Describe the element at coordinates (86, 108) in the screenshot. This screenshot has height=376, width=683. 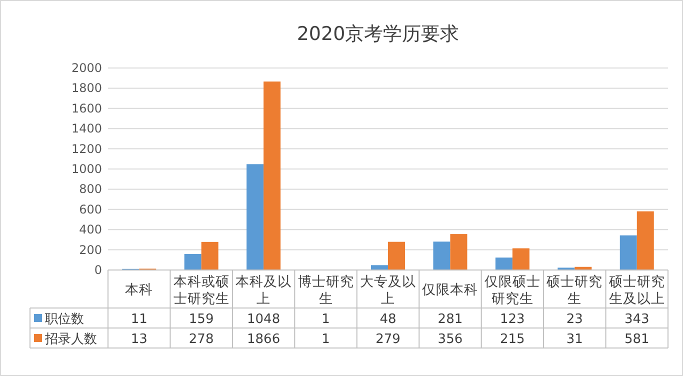
I see `y-tick-label: 1600` at that location.